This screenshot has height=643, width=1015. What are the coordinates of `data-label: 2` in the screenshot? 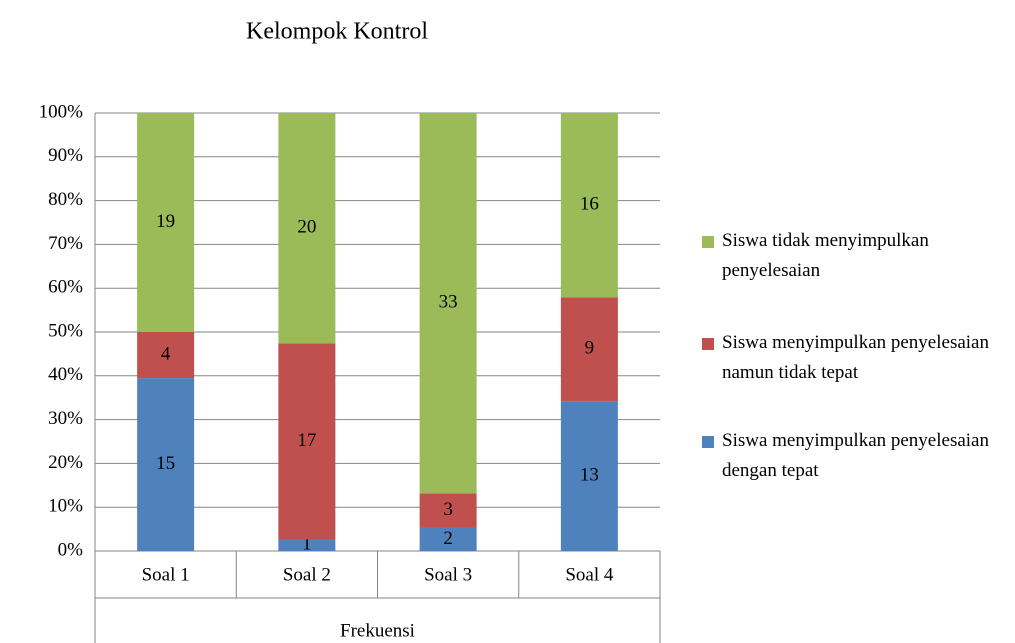 It's located at (448, 538).